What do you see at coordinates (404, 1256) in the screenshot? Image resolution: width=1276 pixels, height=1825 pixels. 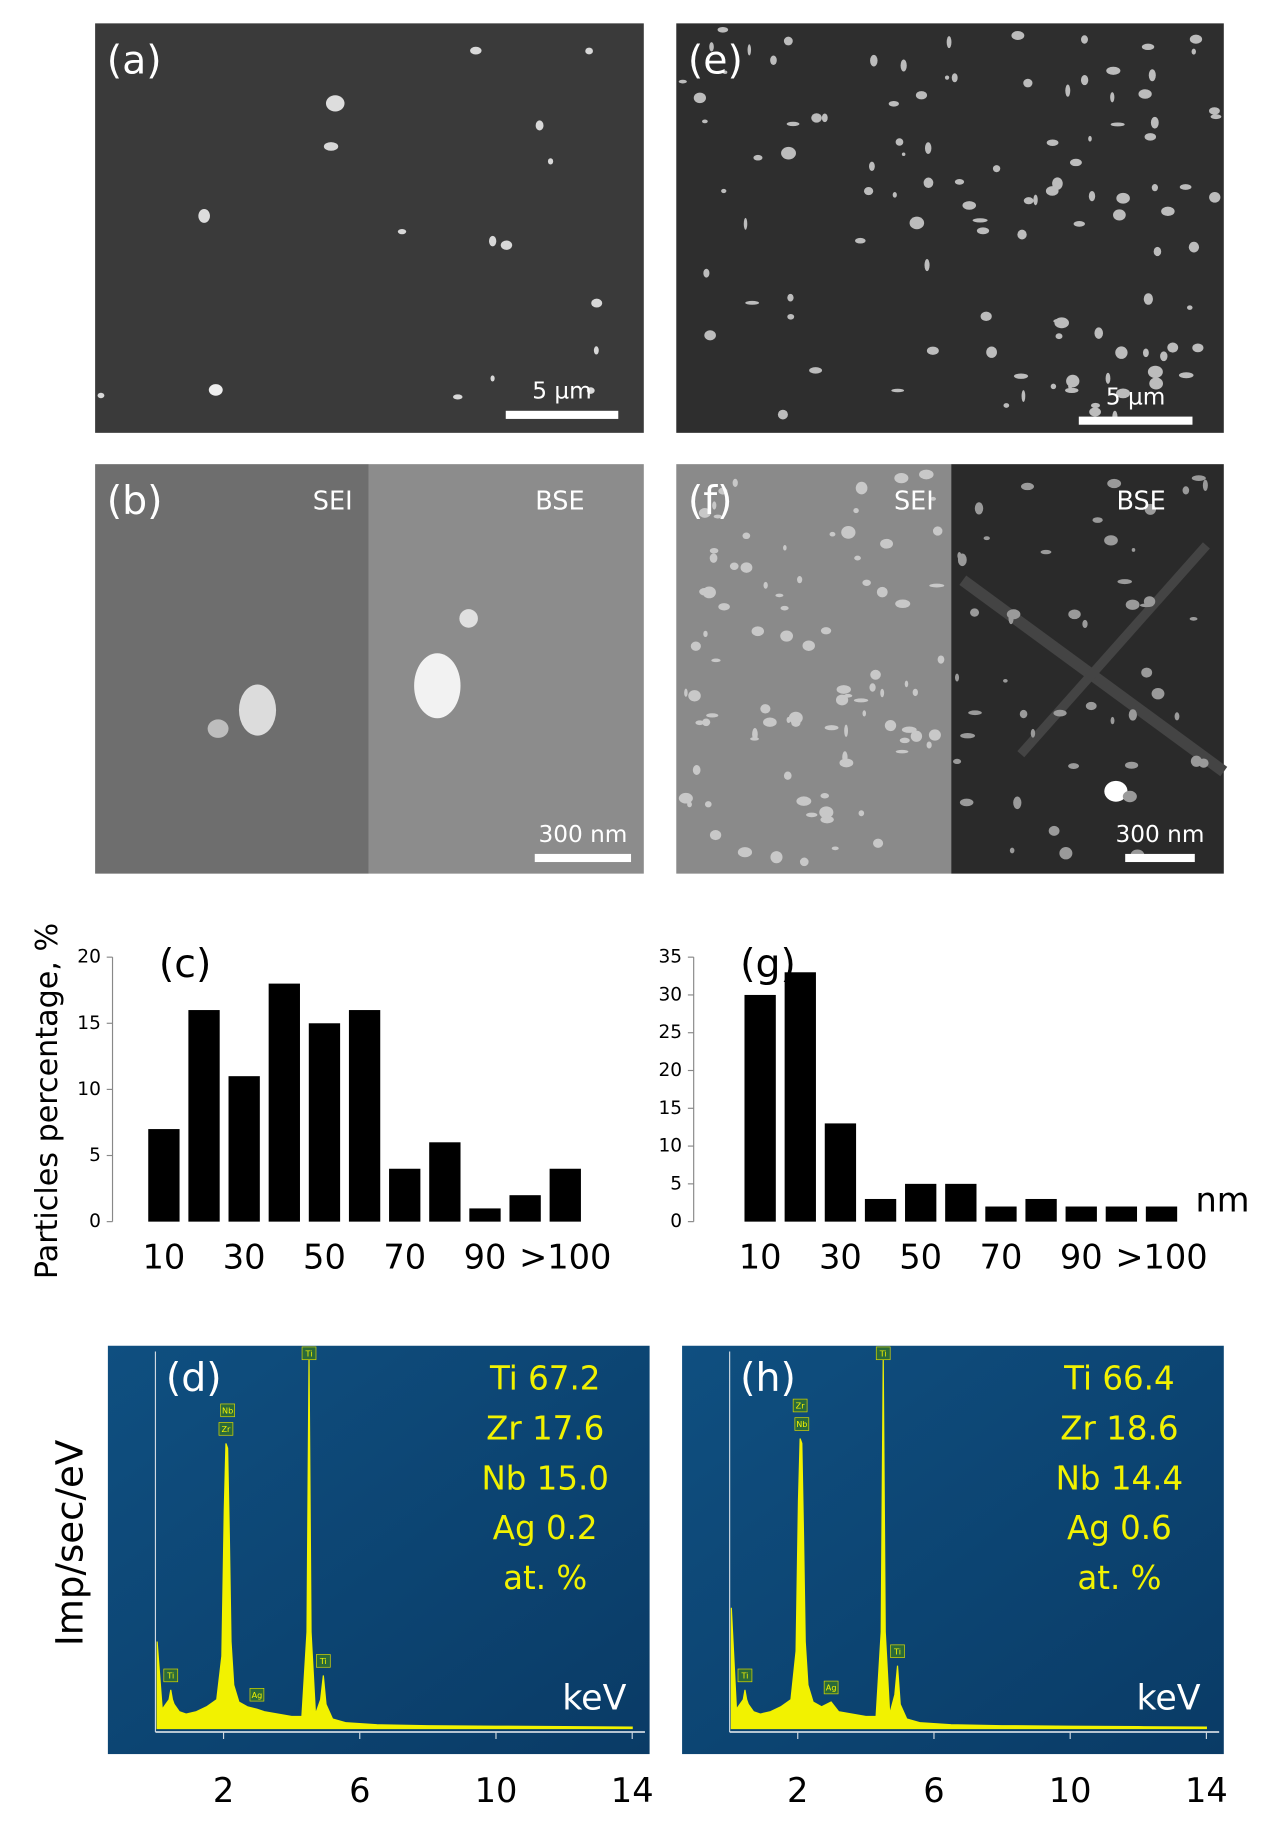 I see `x-tick-label: 70` at bounding box center [404, 1256].